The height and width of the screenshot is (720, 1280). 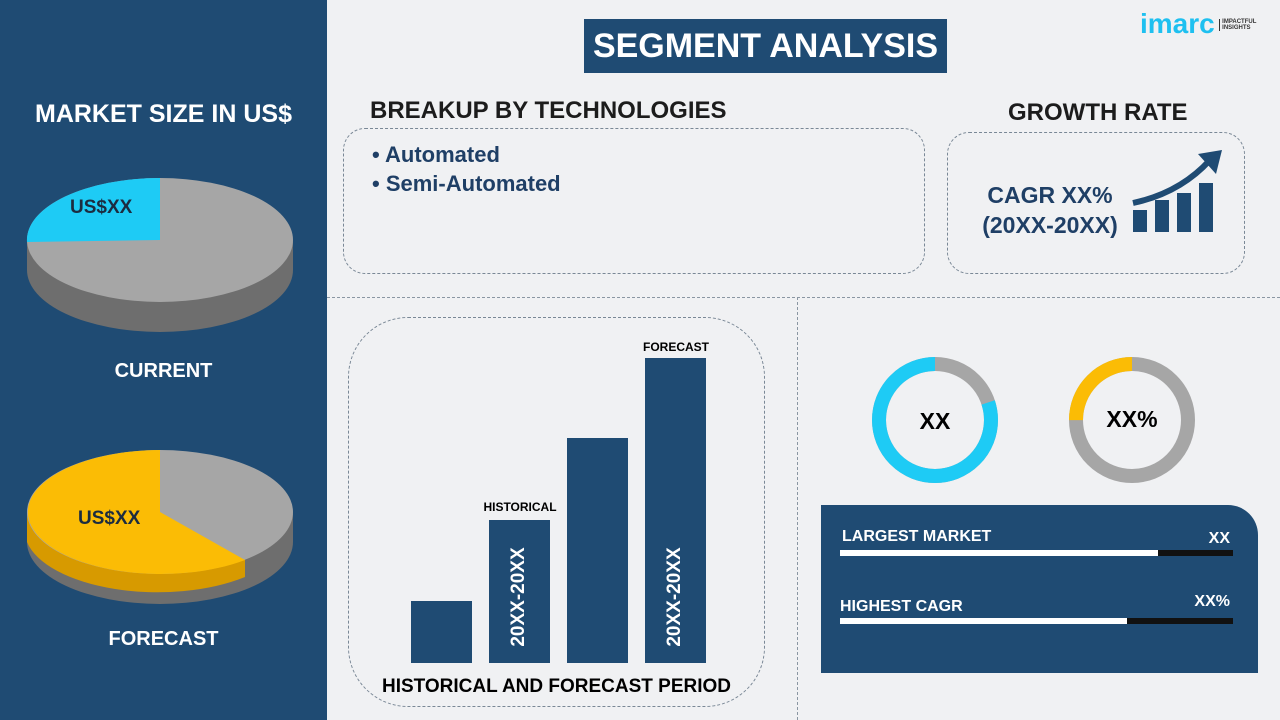 What do you see at coordinates (466, 169) in the screenshot?
I see `breakup-list: • Automated • Semi-Automated` at bounding box center [466, 169].